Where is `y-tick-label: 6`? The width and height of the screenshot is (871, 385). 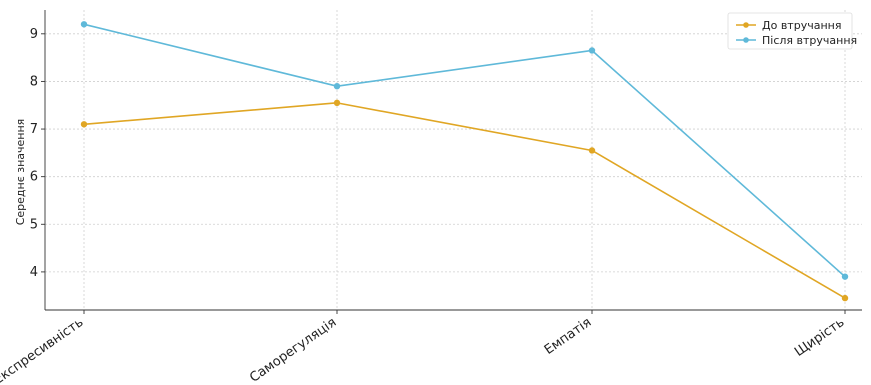
y-tick-label: 6 is located at coordinates (34, 177).